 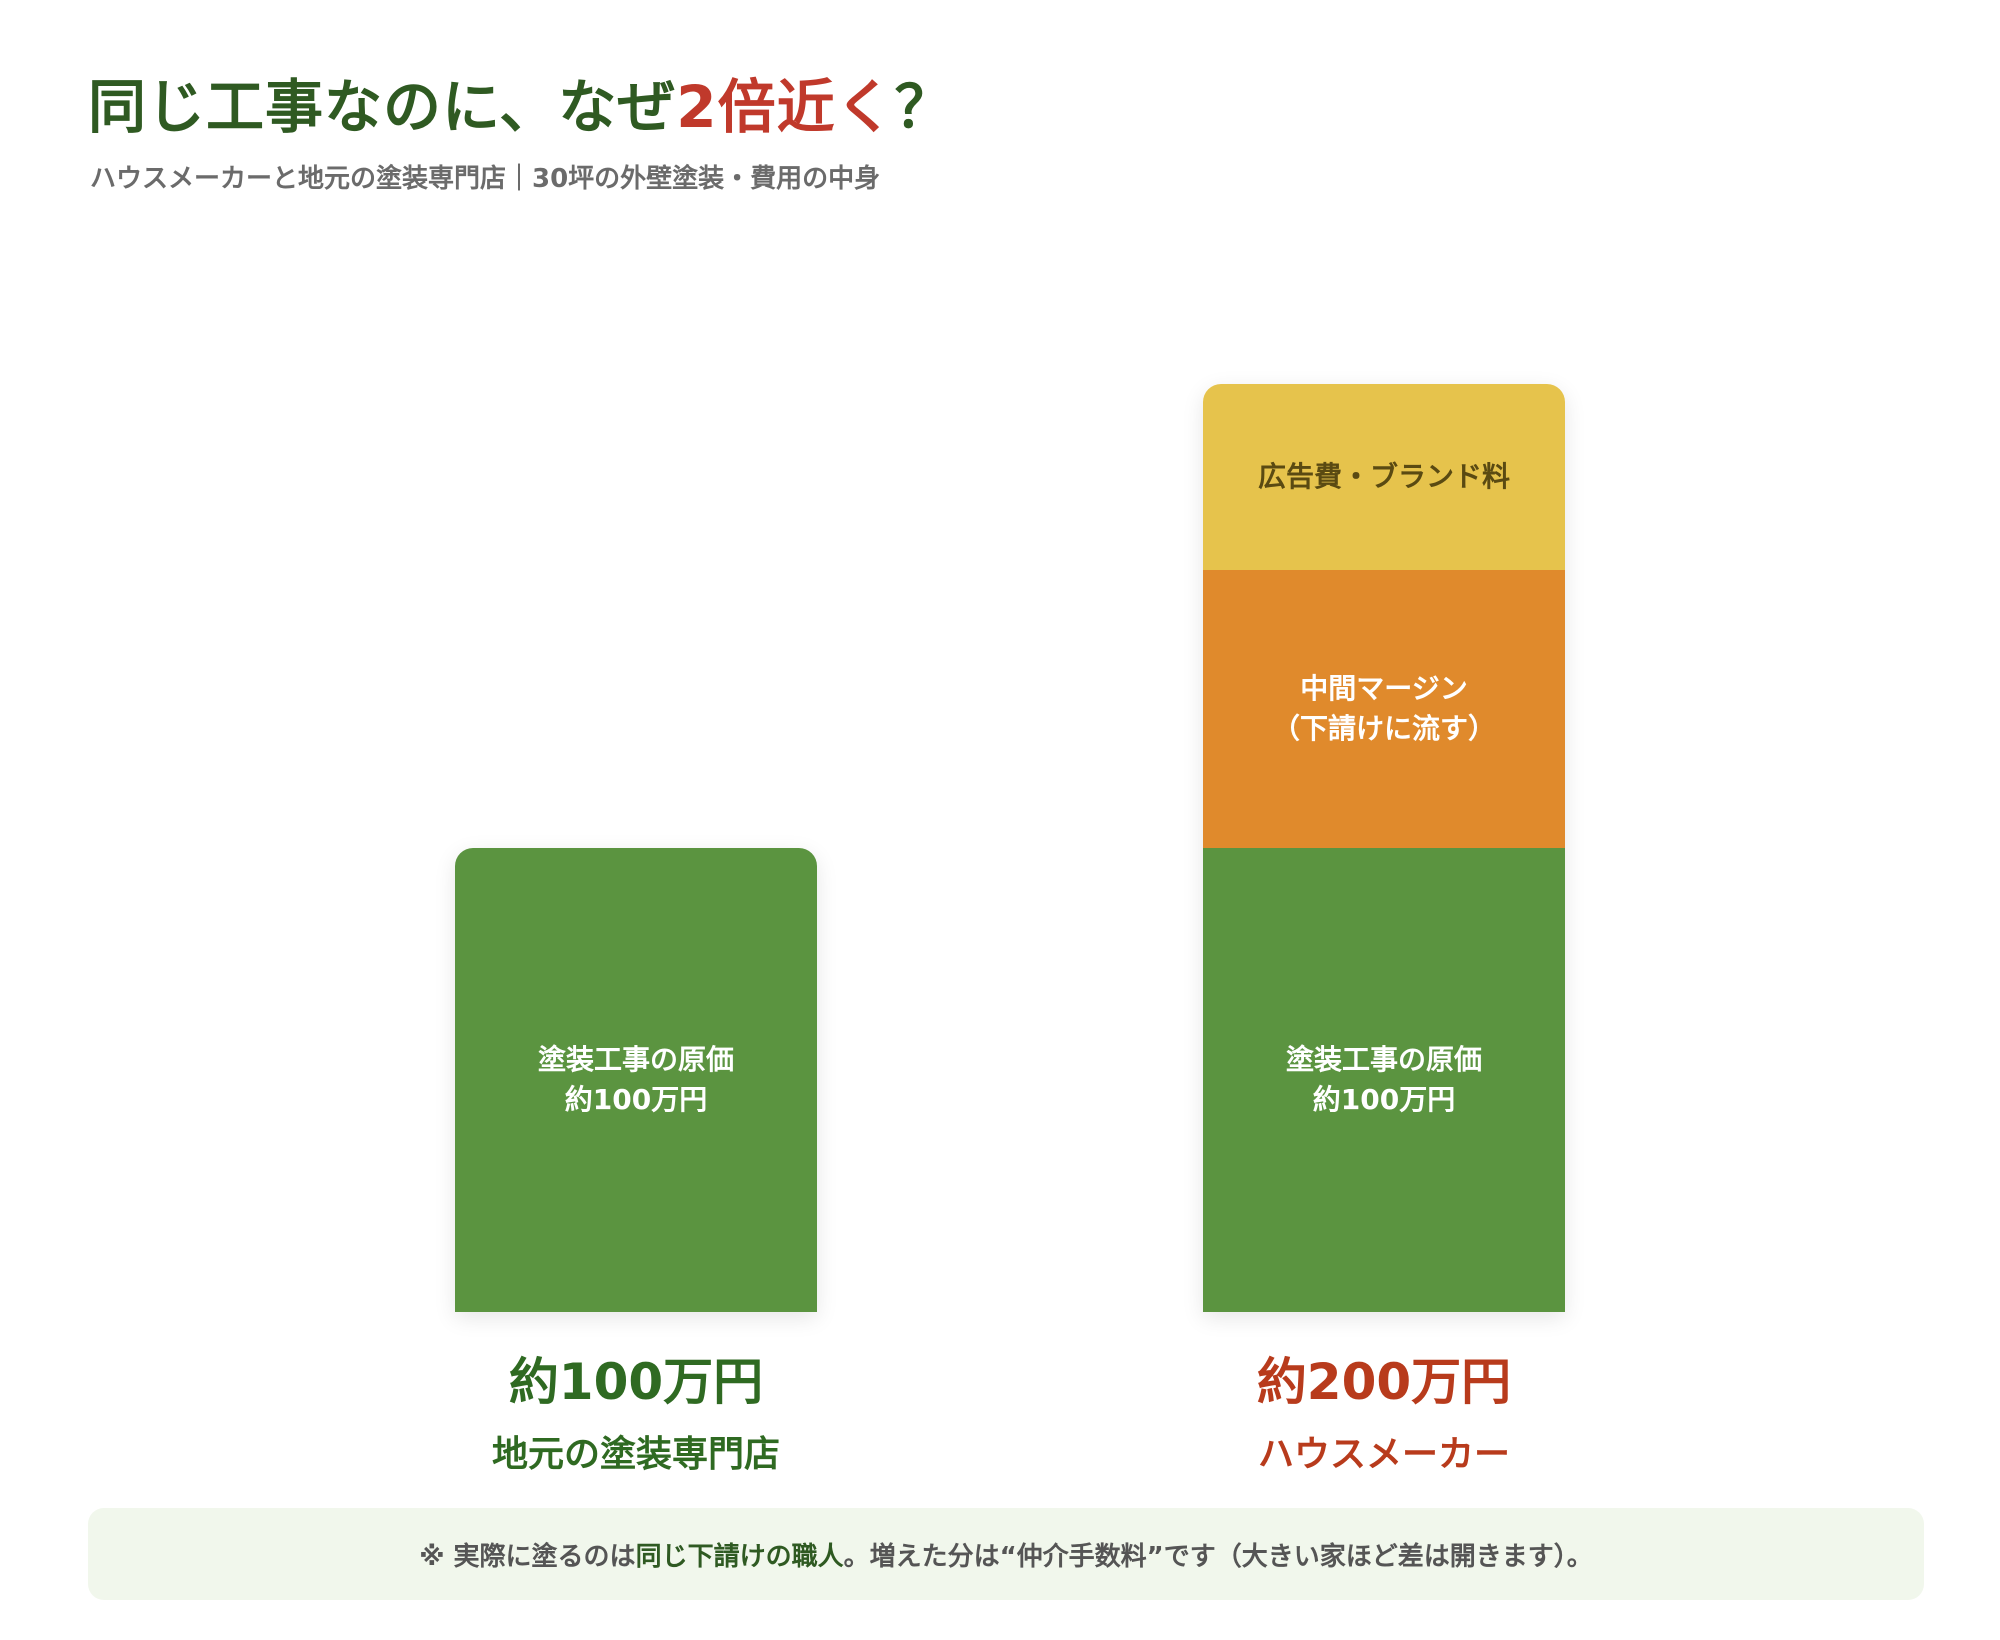 What do you see at coordinates (1383, 1454) in the screenshot?
I see `category-label: ハウスメーカー` at bounding box center [1383, 1454].